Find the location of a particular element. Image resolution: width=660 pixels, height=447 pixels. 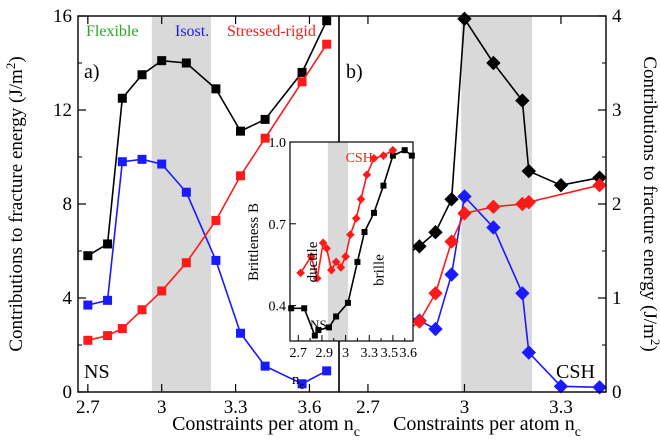

inset-label-csh: CSH is located at coordinates (359, 158).